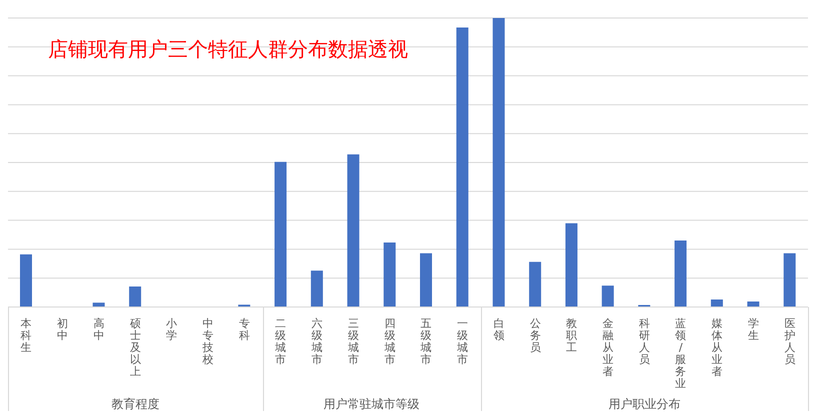  What do you see at coordinates (535, 335) in the screenshot?
I see `x-tick-label: 公务员` at bounding box center [535, 335].